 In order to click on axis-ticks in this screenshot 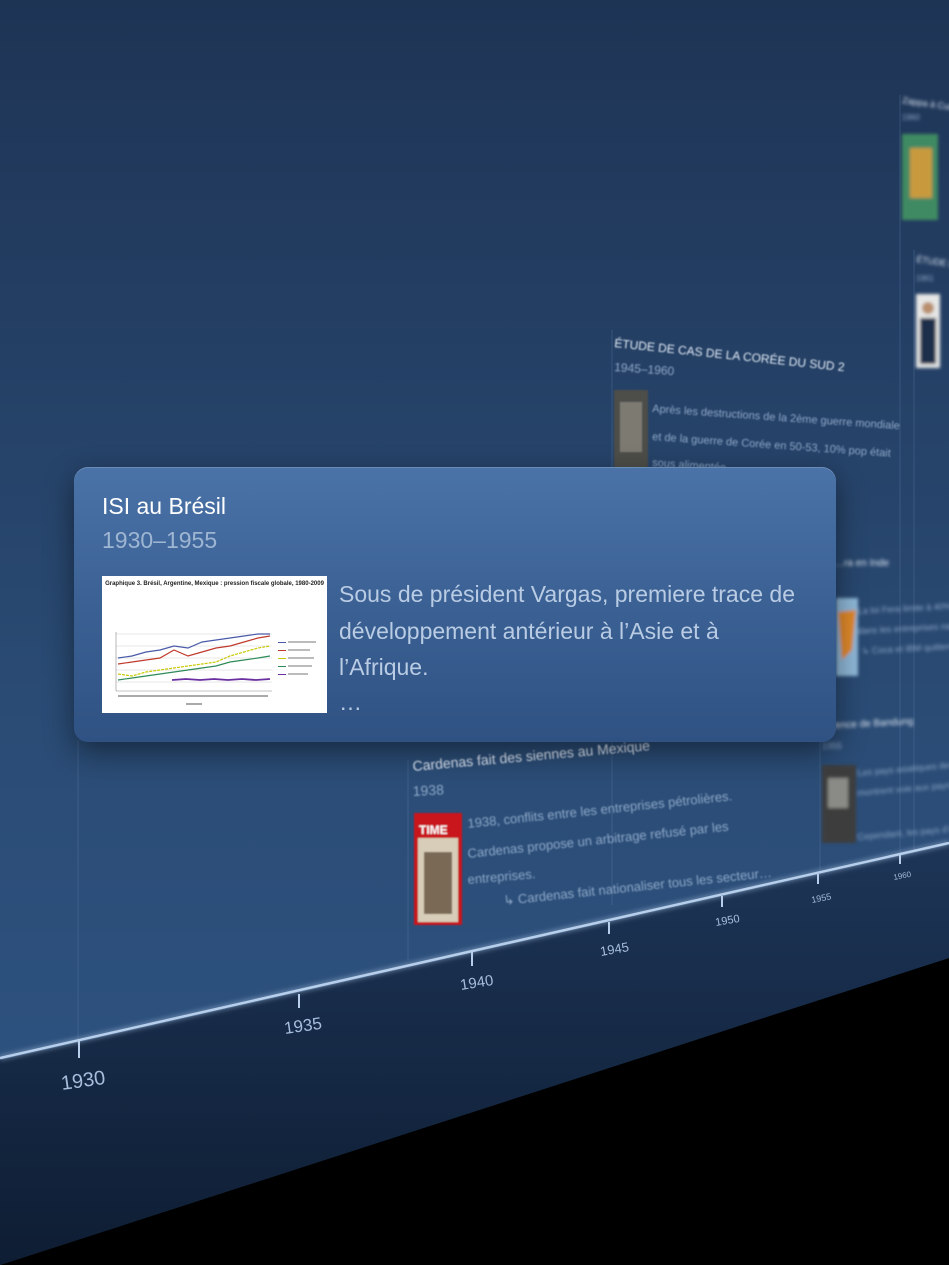, I will do `click(489, 956)`.